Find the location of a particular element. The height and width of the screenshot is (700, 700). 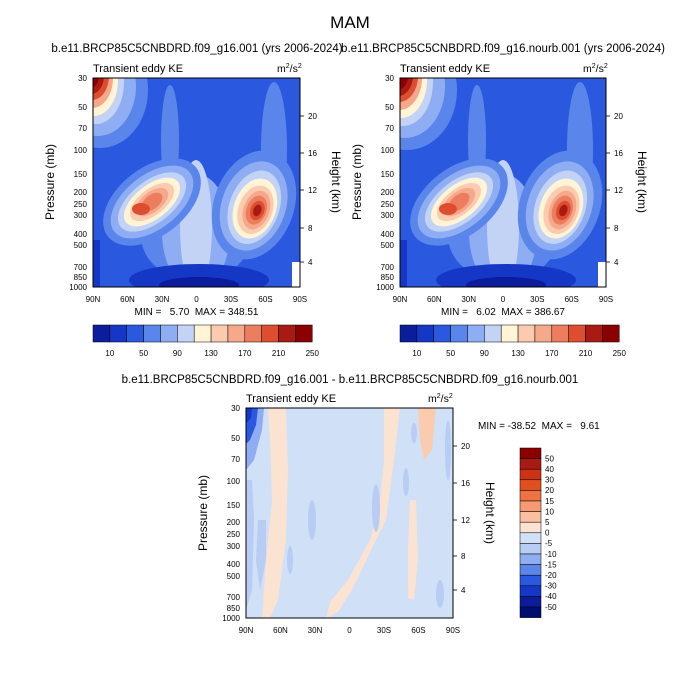

panel-diff-ylabel: Pressure (mb) is located at coordinates (203, 513).